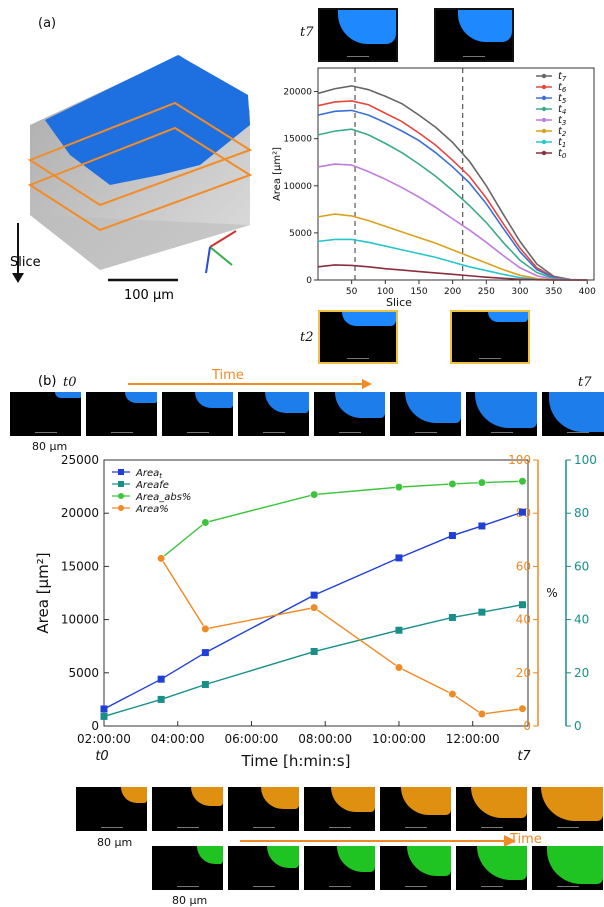 The width and height of the screenshot is (604, 907). What do you see at coordinates (309, 281) in the screenshot?
I see `y-tick-label: 0` at bounding box center [309, 281].